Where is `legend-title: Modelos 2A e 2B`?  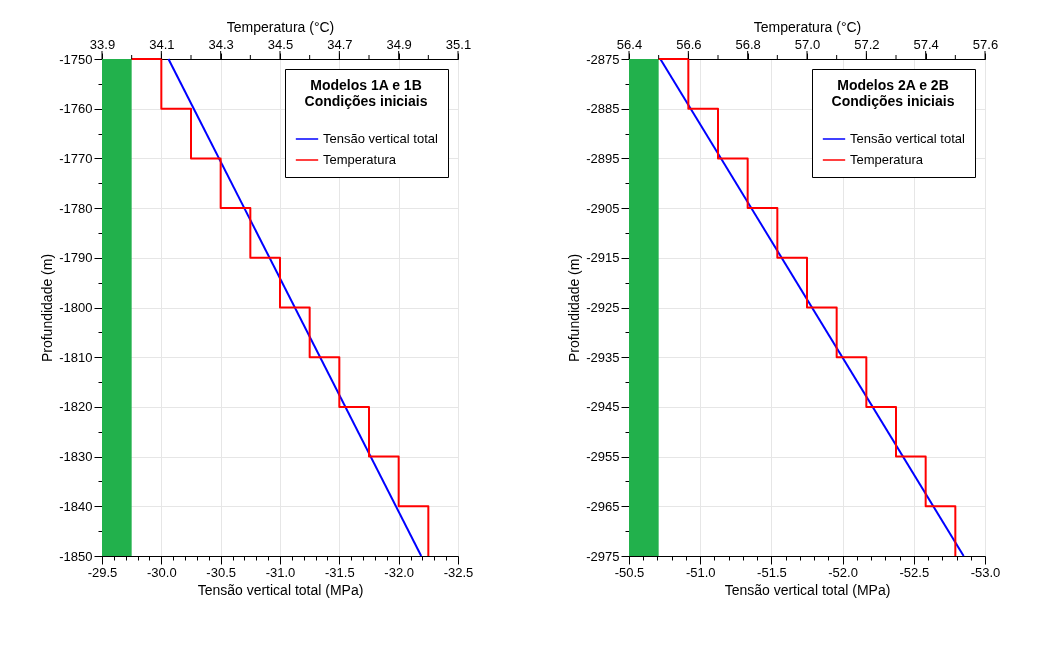 legend-title: Modelos 2A e 2B is located at coordinates (893, 85).